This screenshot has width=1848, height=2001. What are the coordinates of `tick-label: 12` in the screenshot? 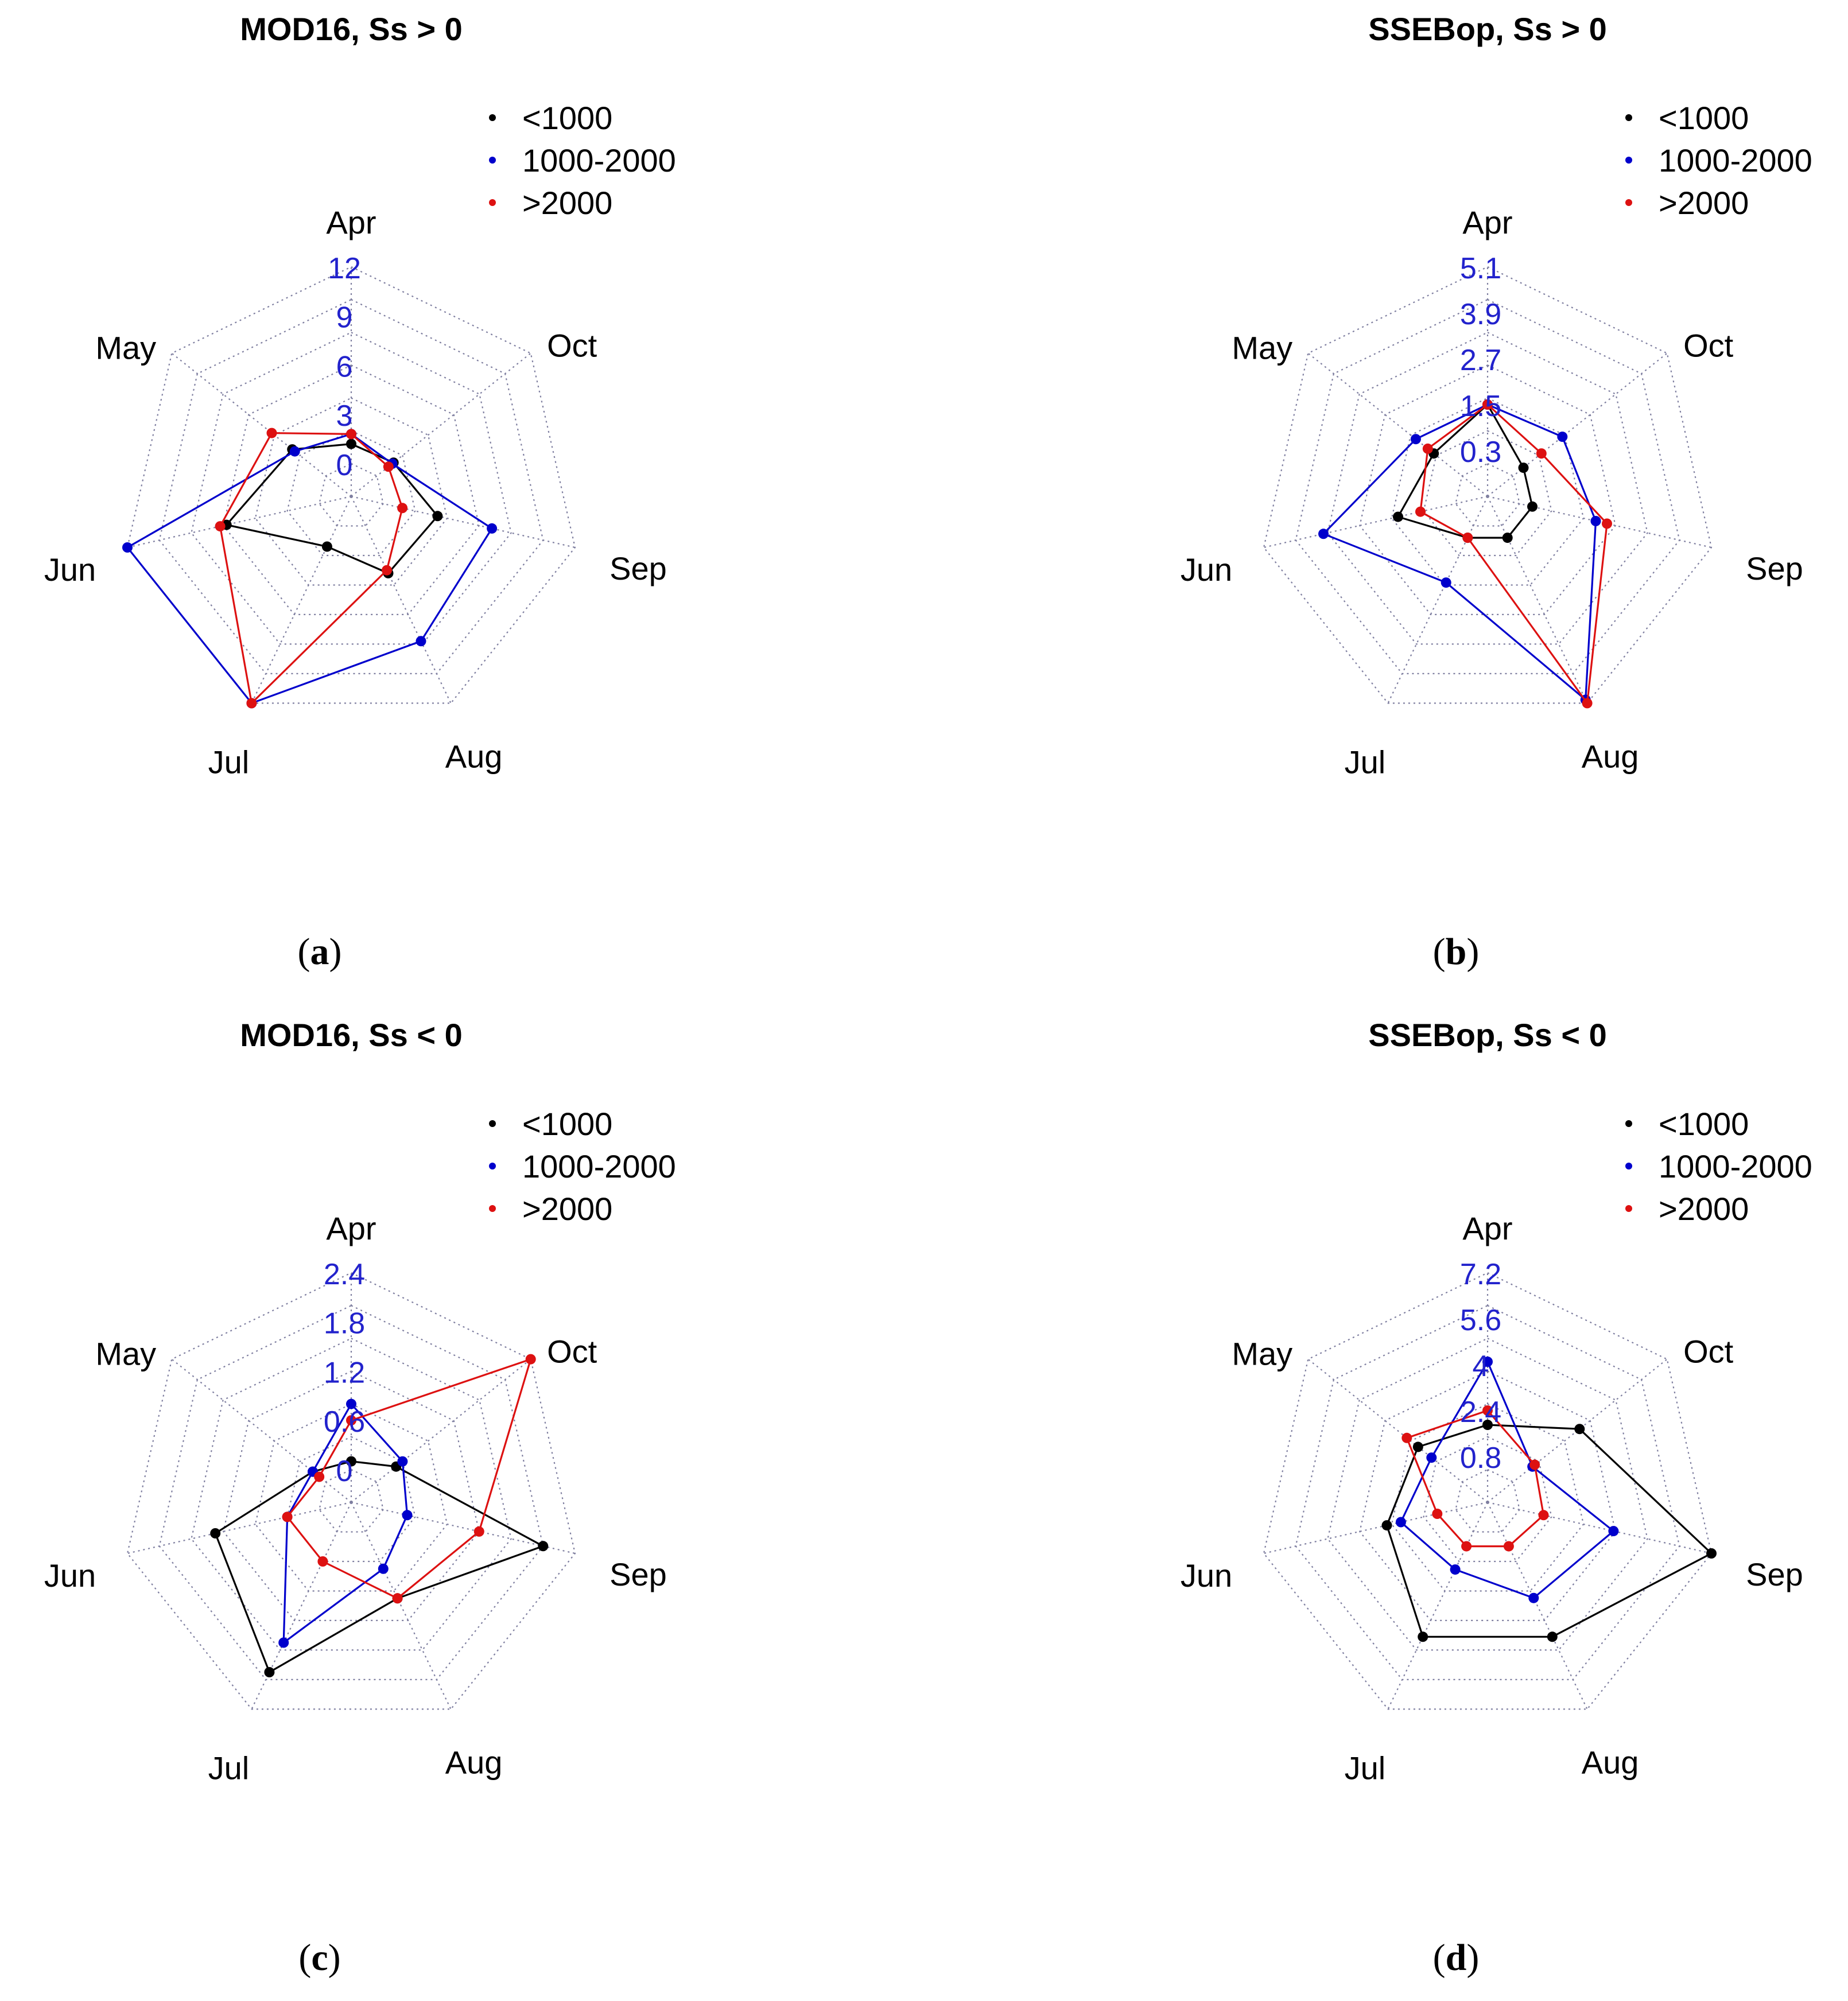 It's located at (344, 268).